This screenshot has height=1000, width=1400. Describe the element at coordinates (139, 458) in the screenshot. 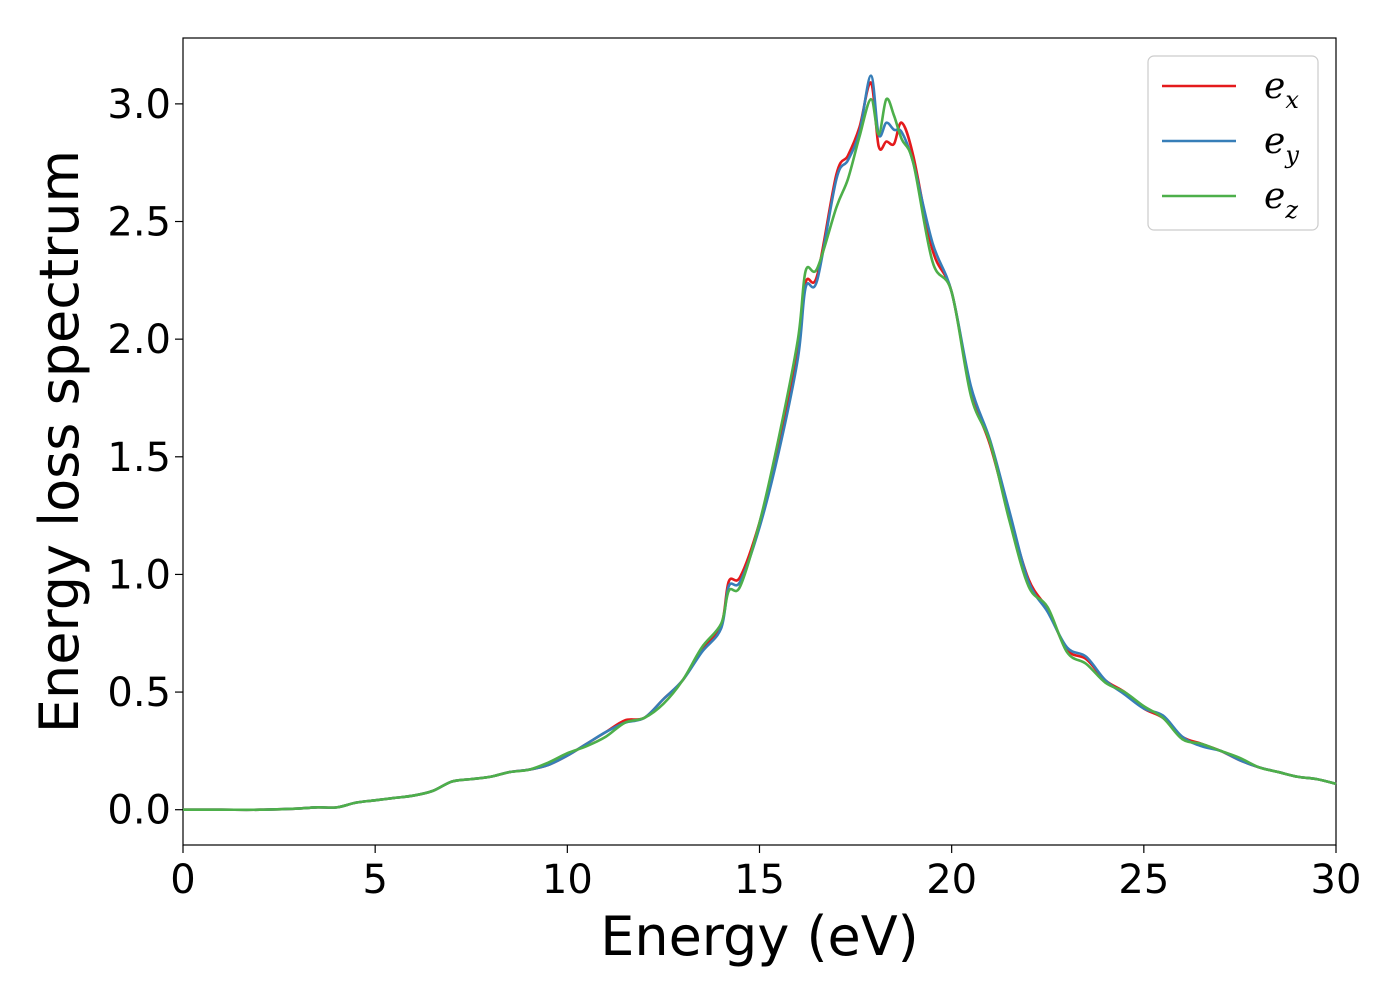

I see `y-tick-label: 1.5` at that location.